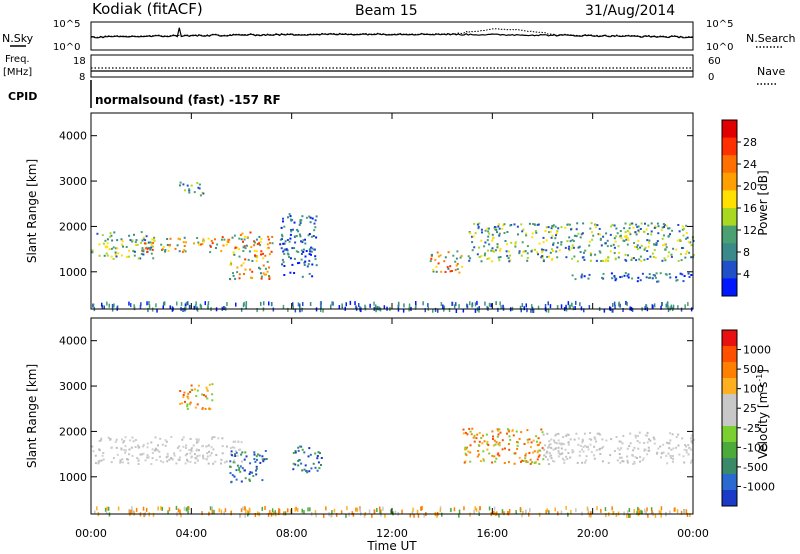 This screenshot has width=800, height=554. I want to click on colorbar-swatch, so click(729, 386).